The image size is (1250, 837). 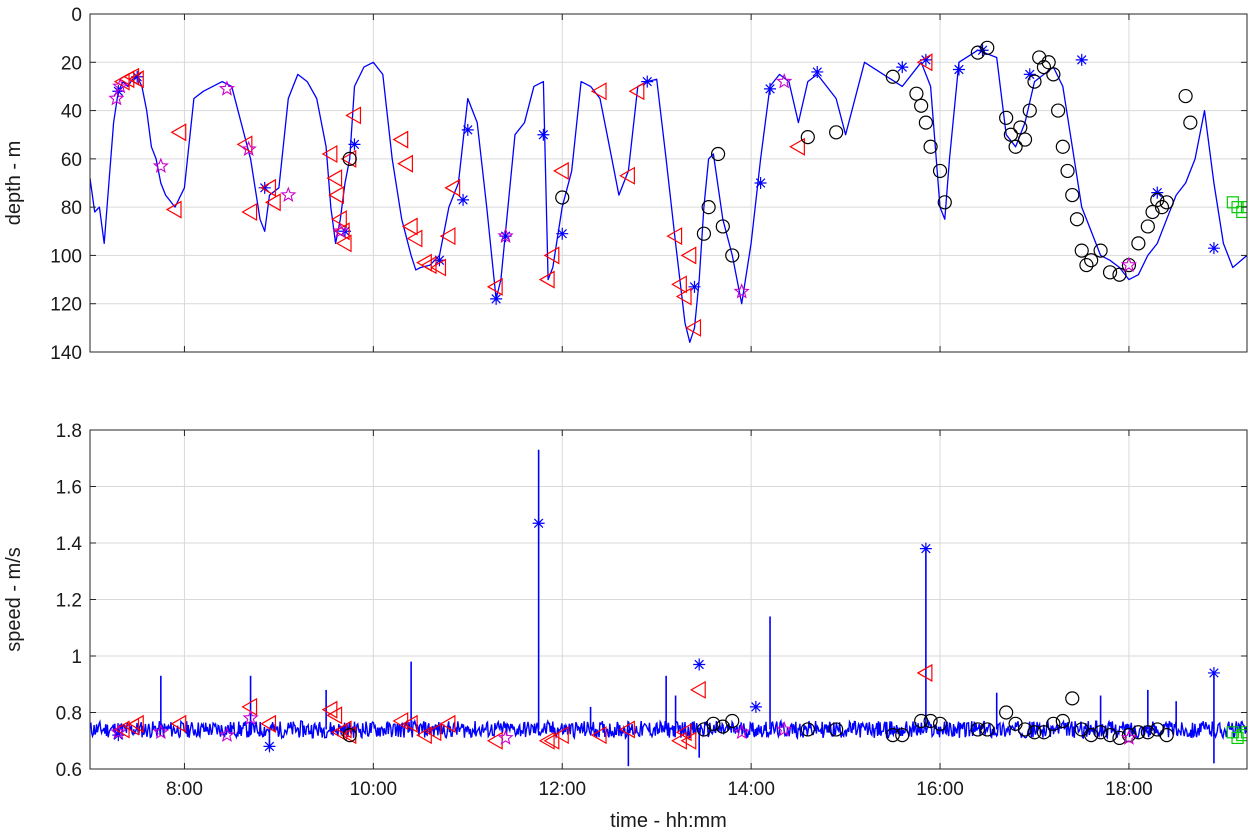 What do you see at coordinates (66, 256) in the screenshot?
I see `y-tick-label: 100` at bounding box center [66, 256].